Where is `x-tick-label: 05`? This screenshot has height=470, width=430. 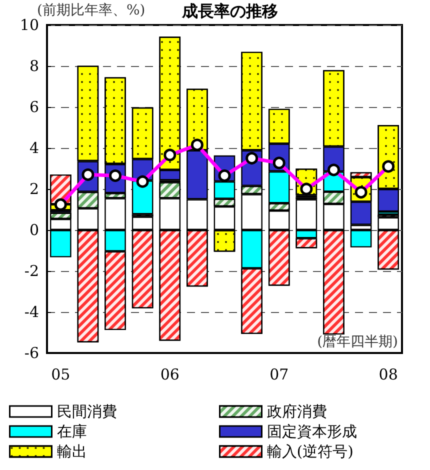
x-tick-label: 05 is located at coordinates (60, 375).